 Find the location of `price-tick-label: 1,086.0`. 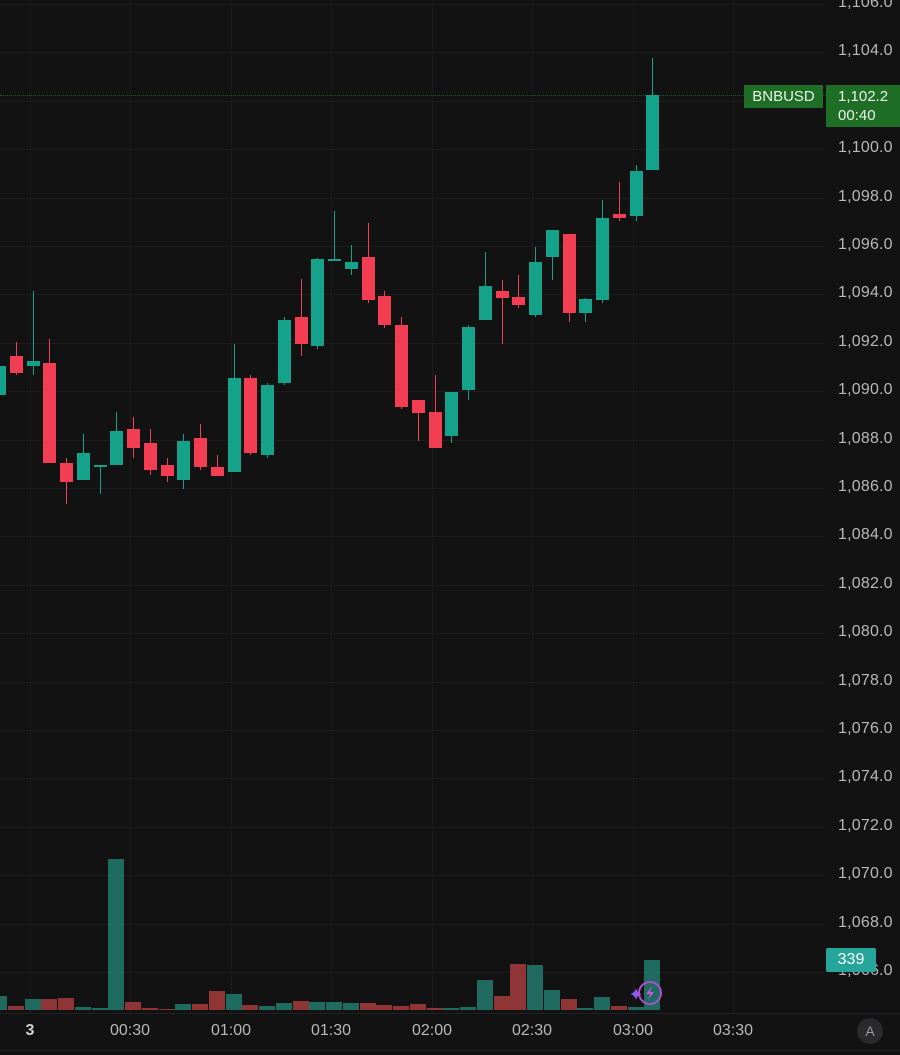

price-tick-label: 1,086.0 is located at coordinates (865, 486).